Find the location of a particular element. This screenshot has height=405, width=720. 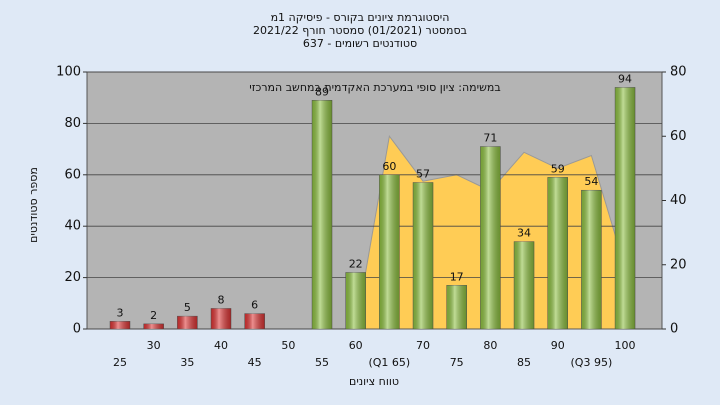

x-tick-label: 60 is located at coordinates (356, 345).